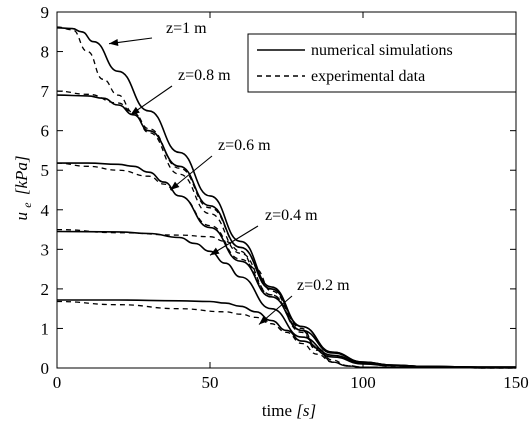 Image resolution: width=532 pixels, height=426 pixels. What do you see at coordinates (27, 205) in the screenshot?
I see `y-axis-label-subscript: e` at bounding box center [27, 205].